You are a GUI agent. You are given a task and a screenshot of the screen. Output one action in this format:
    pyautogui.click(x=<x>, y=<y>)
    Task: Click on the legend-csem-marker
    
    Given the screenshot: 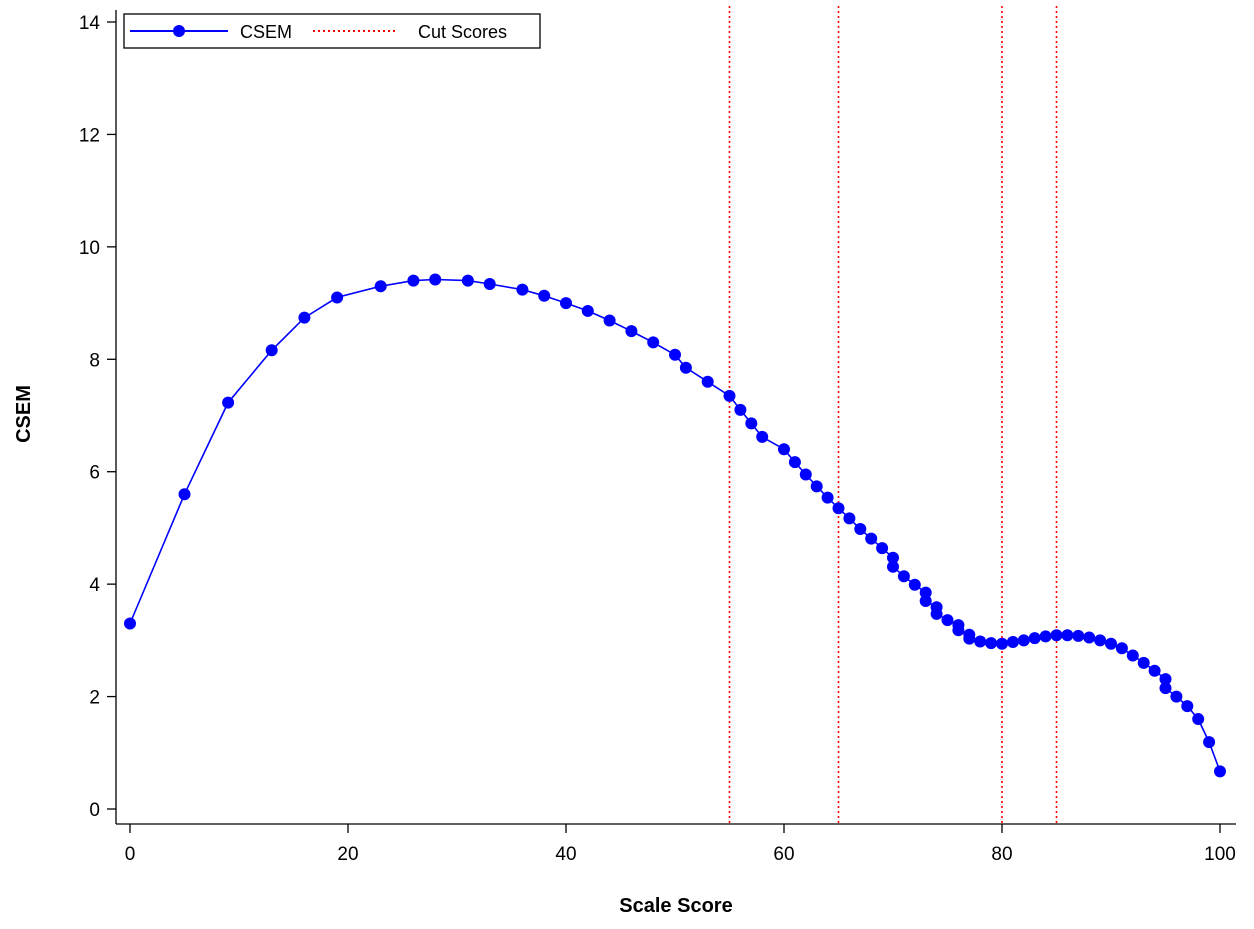 What is the action you would take?
    pyautogui.click(x=179, y=31)
    